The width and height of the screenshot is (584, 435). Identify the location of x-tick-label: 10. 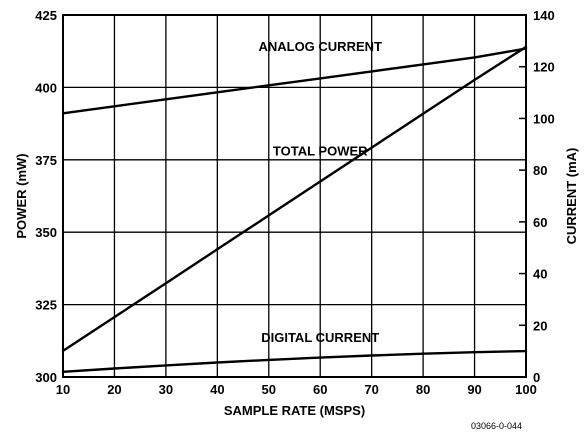
(63, 389).